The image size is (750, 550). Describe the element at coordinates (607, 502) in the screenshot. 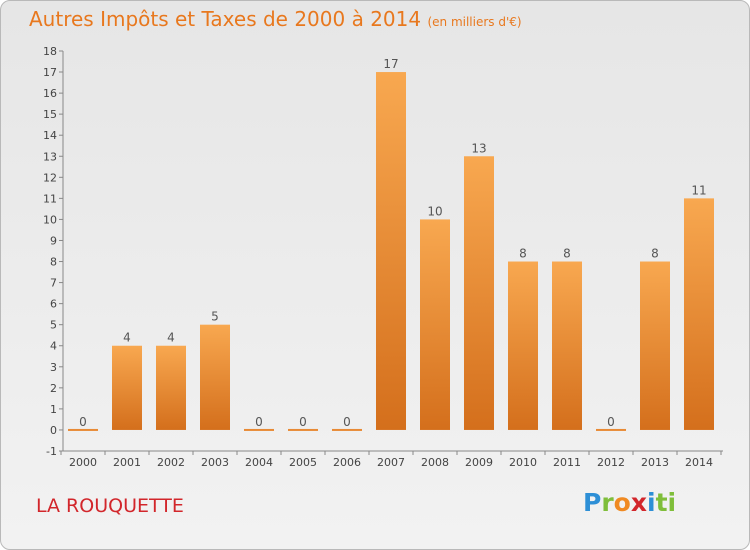

I see `logo-letter: r` at that location.